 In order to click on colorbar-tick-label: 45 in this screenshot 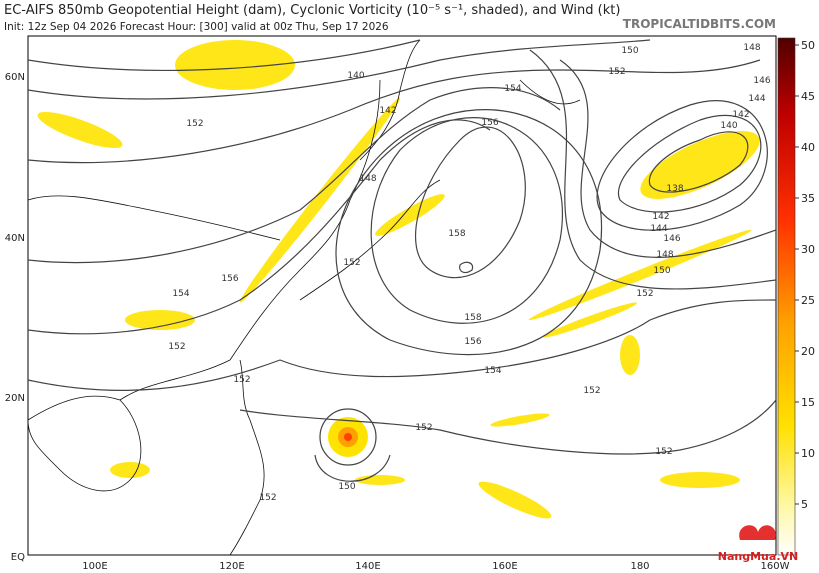, I will do `click(808, 96)`.